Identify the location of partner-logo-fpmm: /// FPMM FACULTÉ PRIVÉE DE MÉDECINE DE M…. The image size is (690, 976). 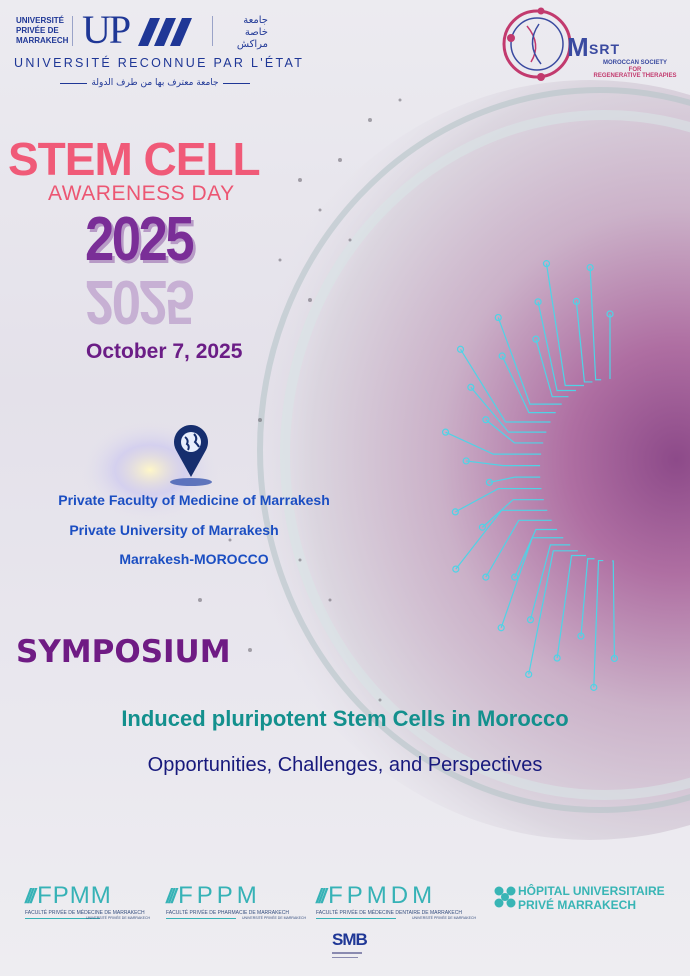
(87, 901).